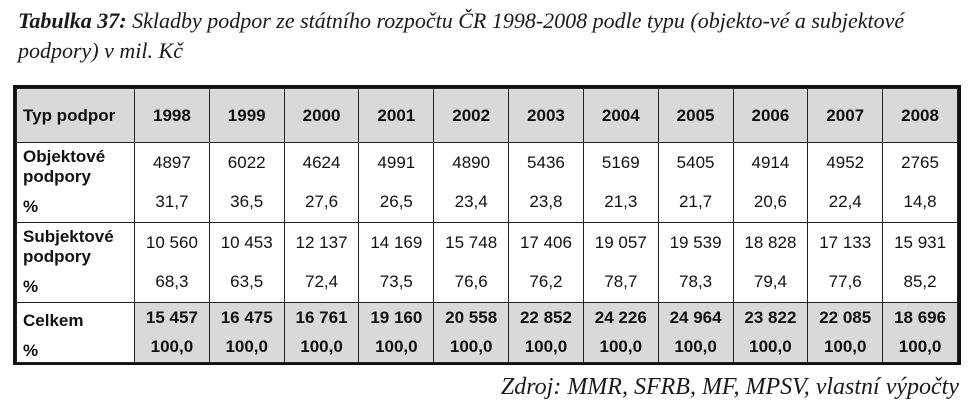  I want to click on cell-value: 18 828, so click(770, 242).